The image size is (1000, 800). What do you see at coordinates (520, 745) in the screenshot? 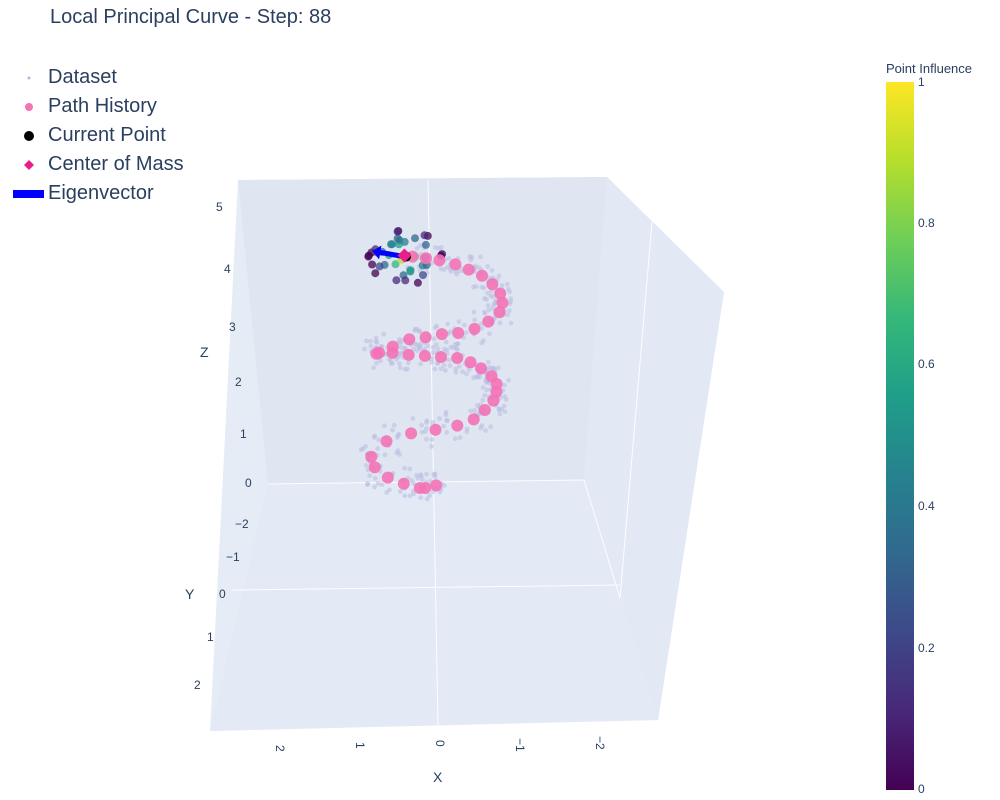
I see `x-tick: −1` at bounding box center [520, 745].